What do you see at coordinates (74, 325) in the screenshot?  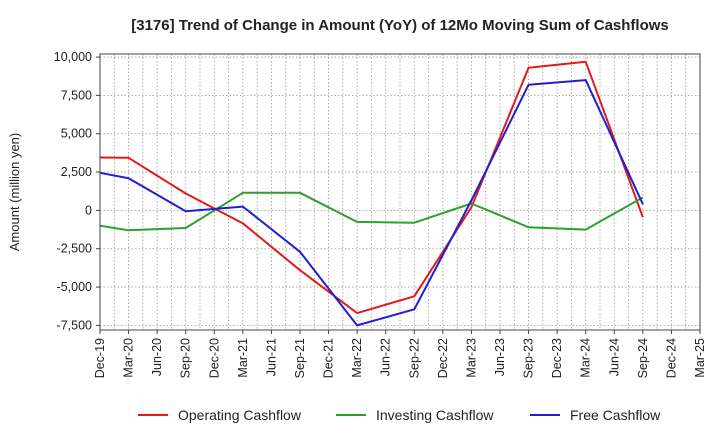 I see `y-tick-label: -7,500` at bounding box center [74, 325].